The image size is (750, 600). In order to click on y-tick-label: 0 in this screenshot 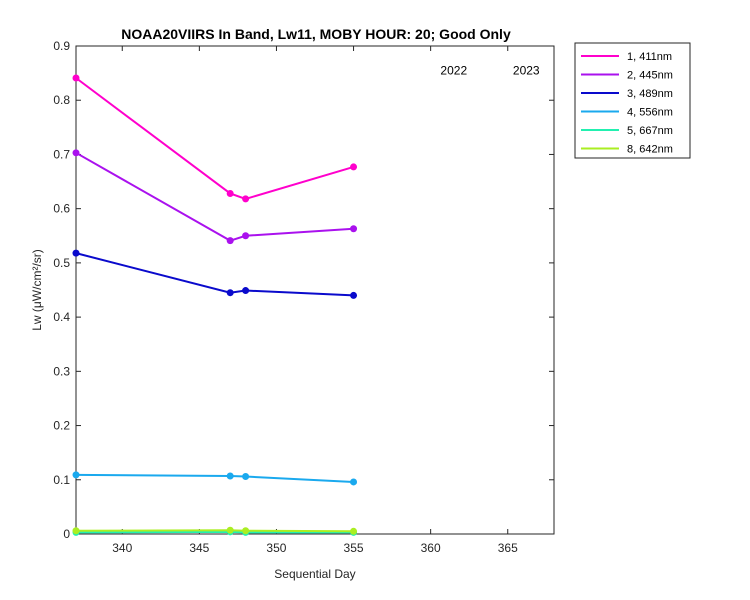, I will do `click(66, 534)`.